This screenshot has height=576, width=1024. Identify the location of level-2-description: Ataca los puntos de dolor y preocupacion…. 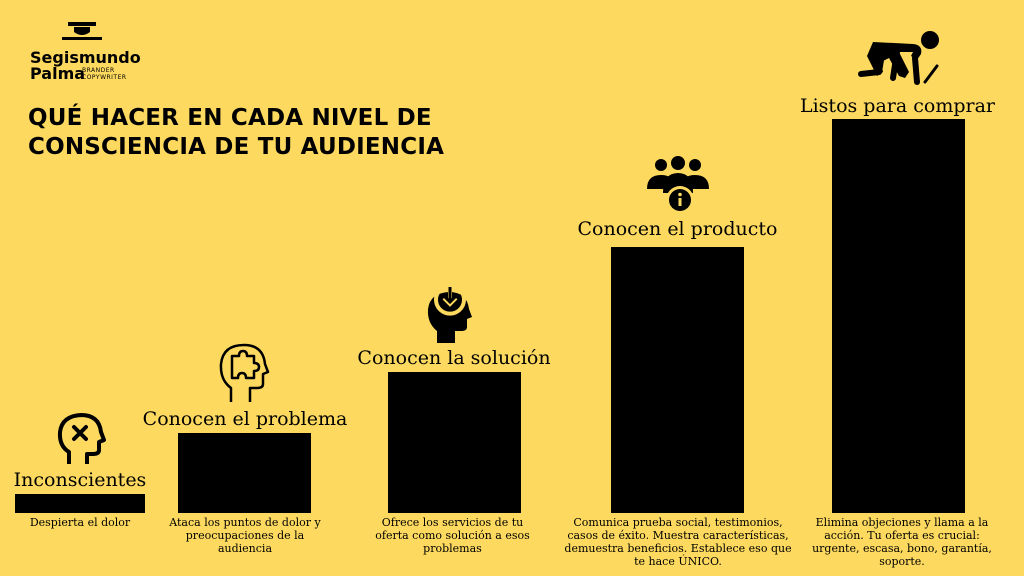
(245, 535).